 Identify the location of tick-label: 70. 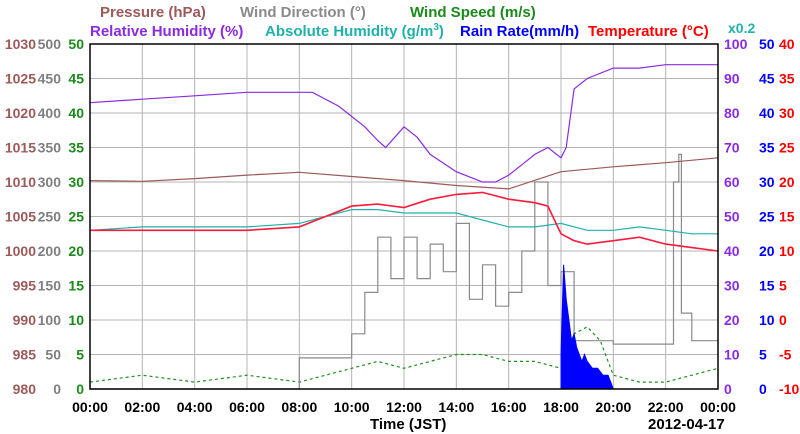
(732, 148).